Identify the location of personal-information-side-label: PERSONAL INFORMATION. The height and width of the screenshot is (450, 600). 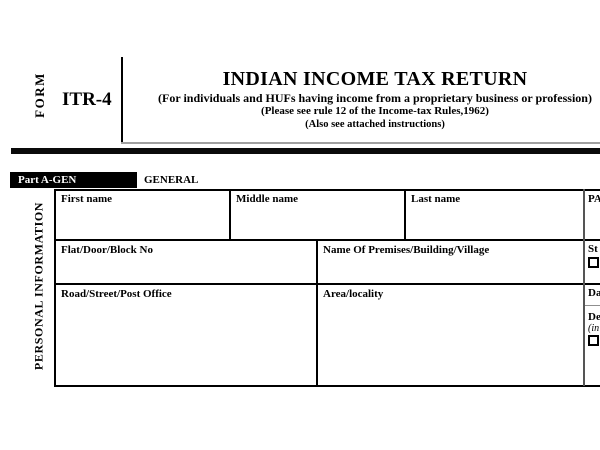
(38, 286).